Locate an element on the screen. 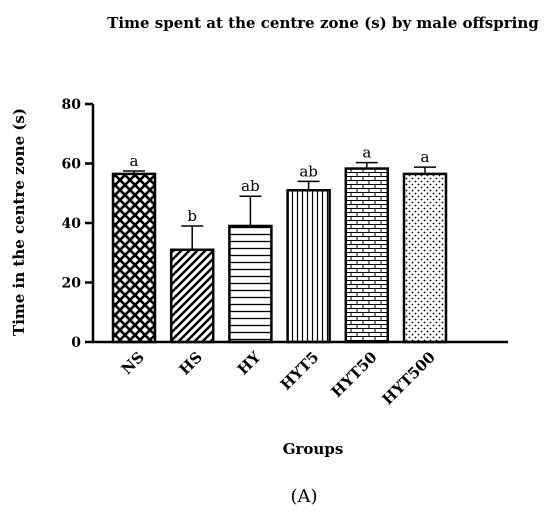  y-tick-label: 20 is located at coordinates (72, 284).